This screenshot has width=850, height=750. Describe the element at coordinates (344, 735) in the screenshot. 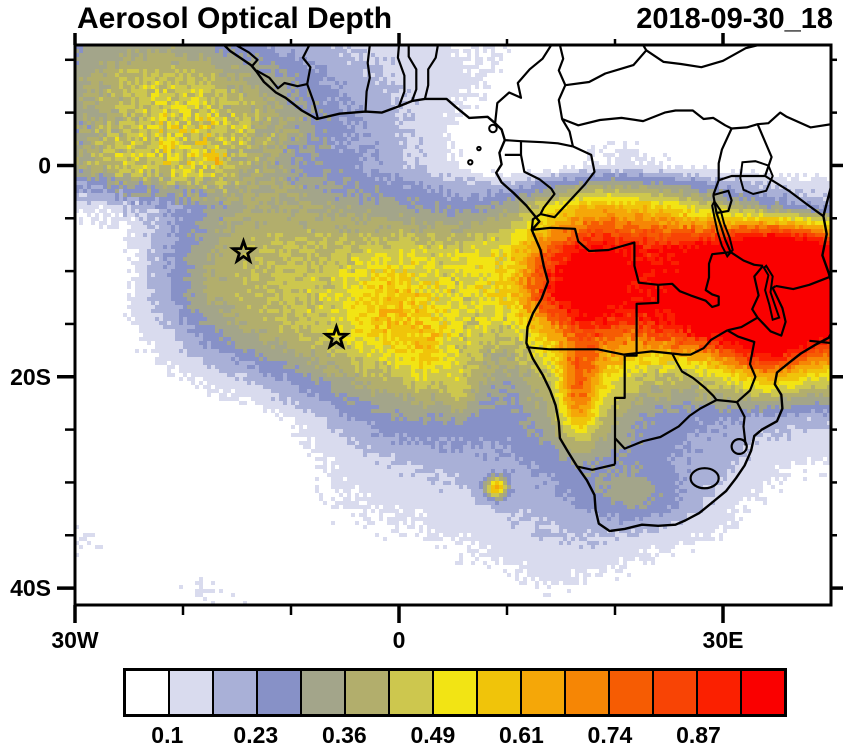

I see `colorbar-tick-label: 0.36` at that location.